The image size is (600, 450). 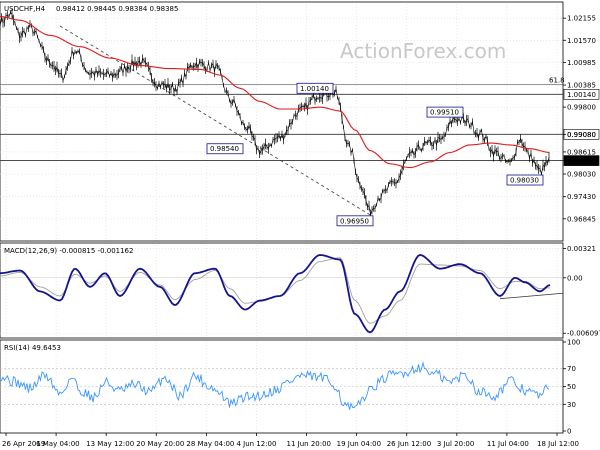 I want to click on rsi-ytick-label: 100, so click(x=573, y=343).